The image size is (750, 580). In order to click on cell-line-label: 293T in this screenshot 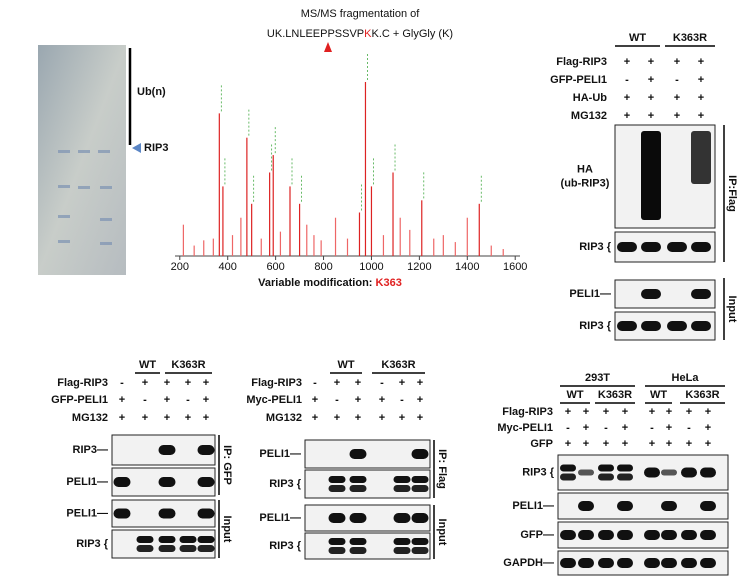, I will do `click(597, 378)`.